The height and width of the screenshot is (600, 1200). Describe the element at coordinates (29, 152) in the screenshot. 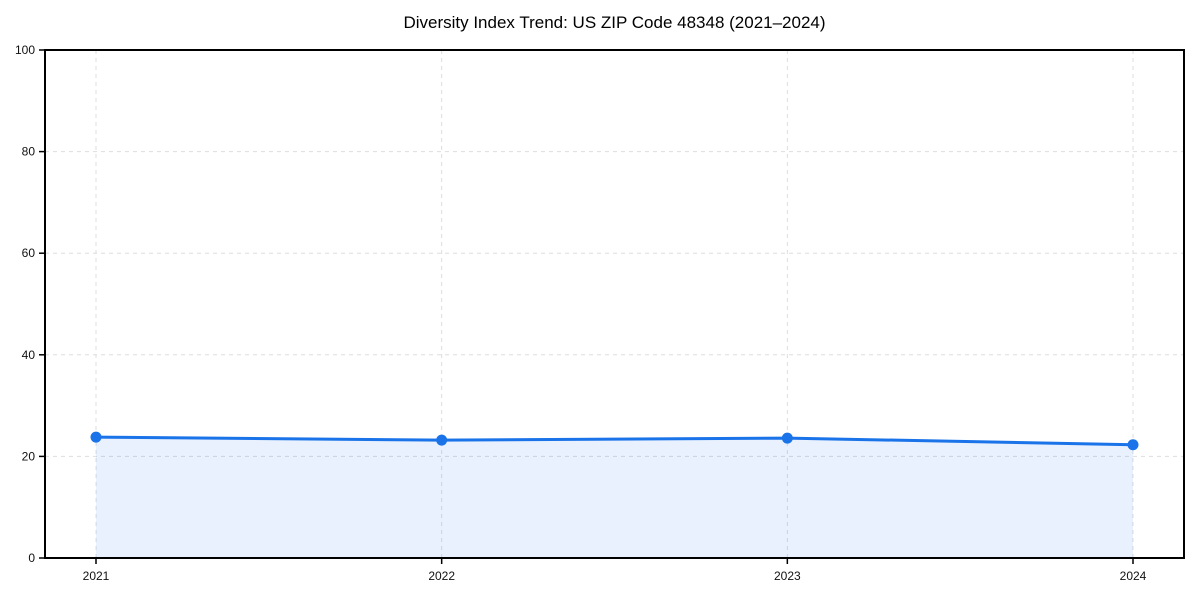

I see `y-tick-label-80: 80` at that location.